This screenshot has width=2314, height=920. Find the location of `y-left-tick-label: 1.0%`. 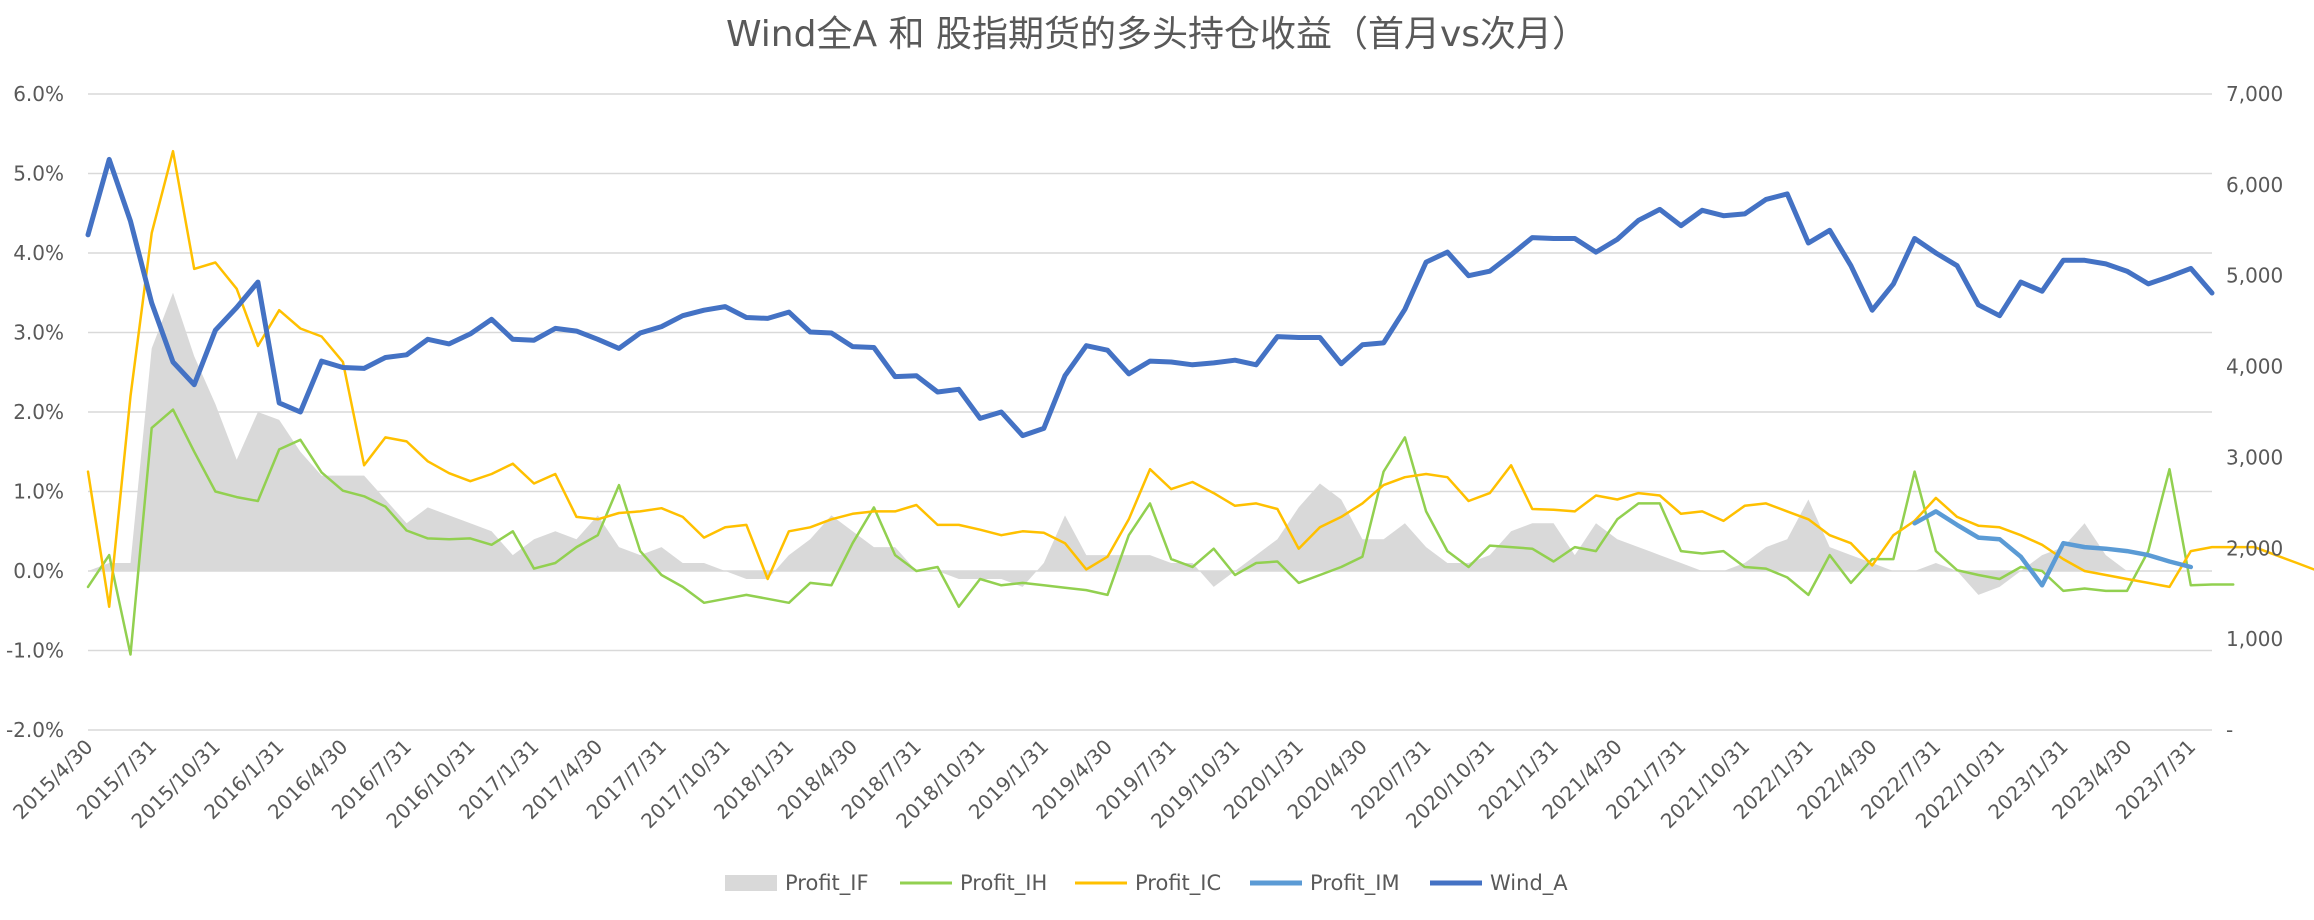

y-left-tick-label: 1.0% is located at coordinates (38, 492).